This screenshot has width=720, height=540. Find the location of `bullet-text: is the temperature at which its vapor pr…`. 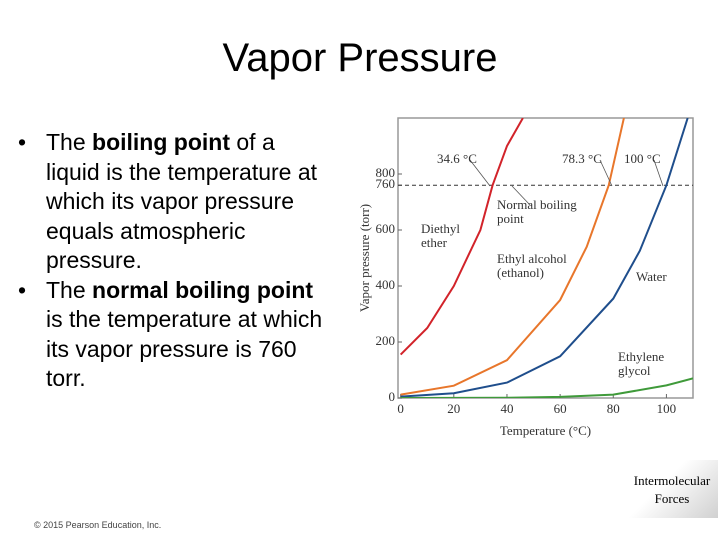

bullet-text: is the temperature at which its vapor pr… is located at coordinates (184, 348).